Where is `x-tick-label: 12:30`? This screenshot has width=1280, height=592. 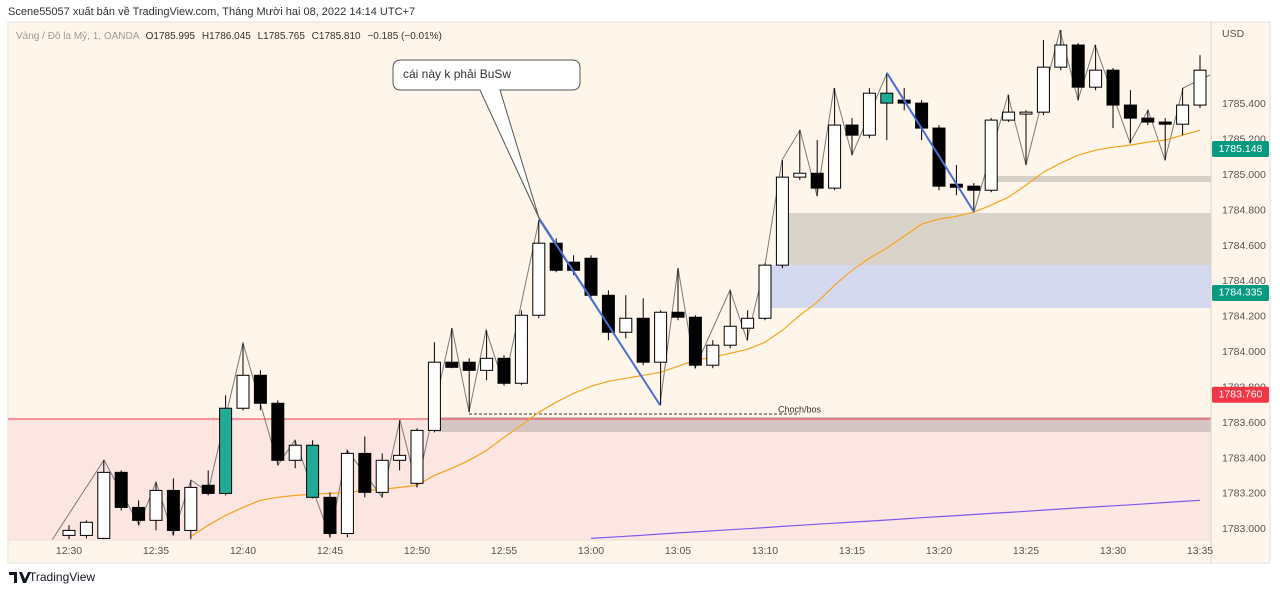 x-tick-label: 12:30 is located at coordinates (69, 551).